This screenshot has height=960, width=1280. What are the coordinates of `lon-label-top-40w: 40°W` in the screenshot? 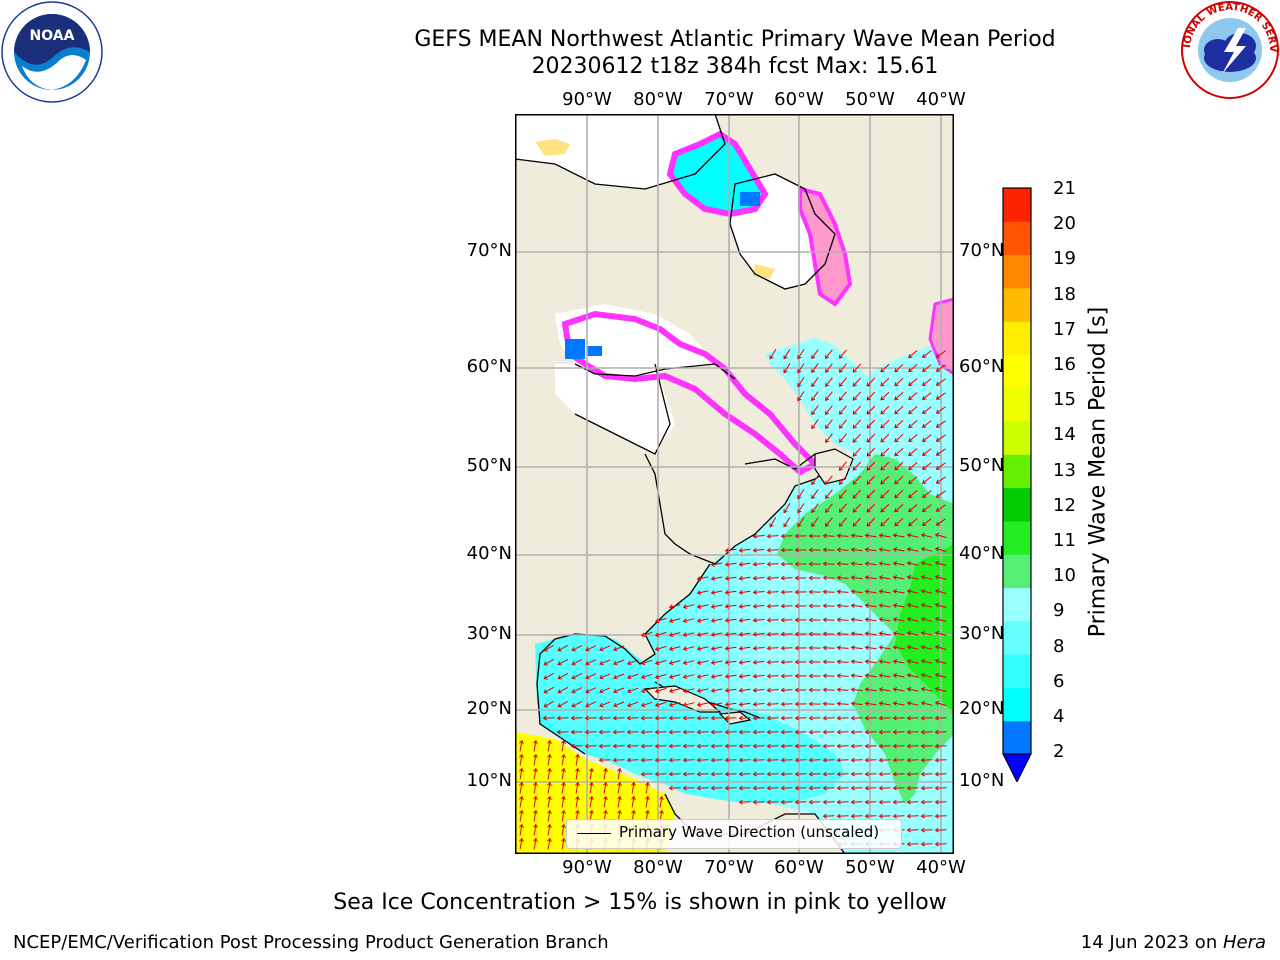 It's located at (941, 99).